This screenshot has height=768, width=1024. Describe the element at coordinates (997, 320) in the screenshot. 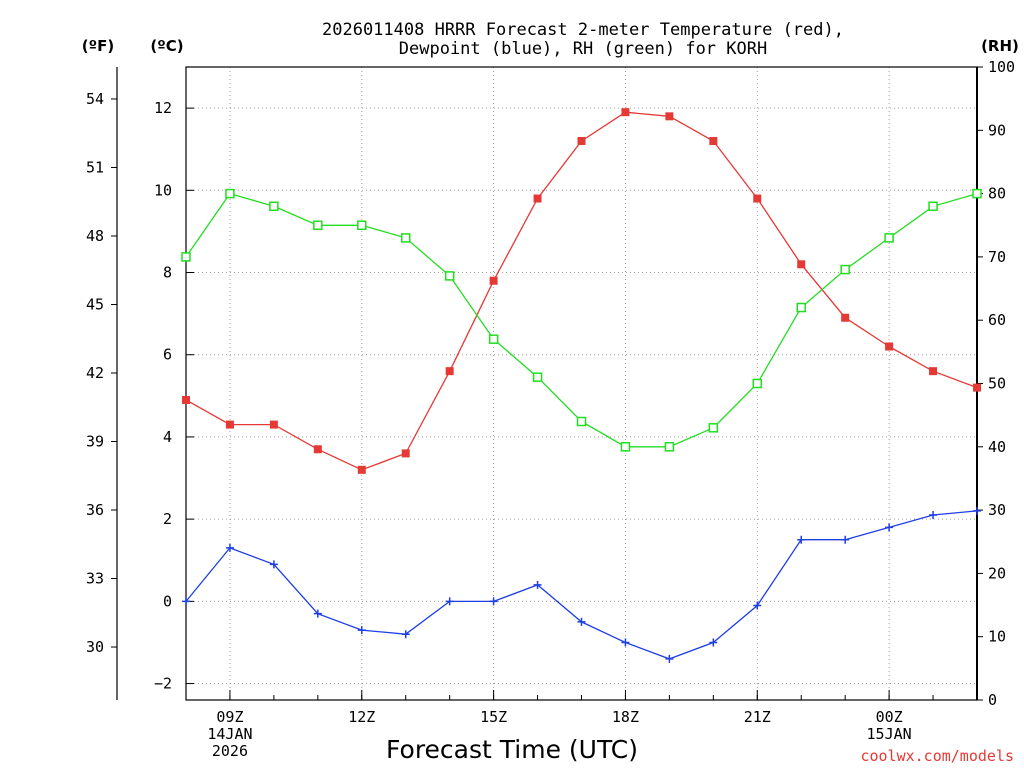

I see `rh-tick-label: 60` at that location.